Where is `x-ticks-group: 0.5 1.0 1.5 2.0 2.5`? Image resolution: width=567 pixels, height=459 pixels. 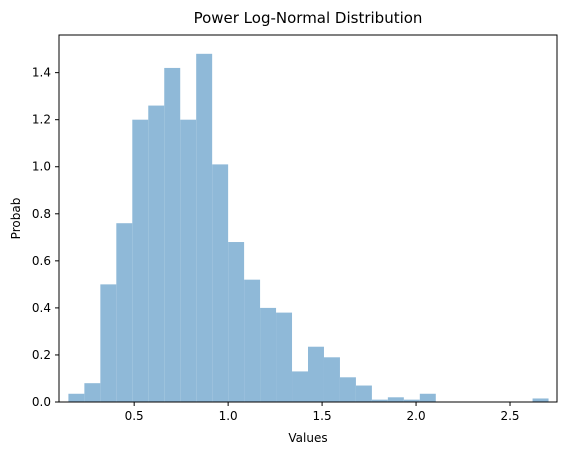
x-ticks-group: 0.5 1.0 1.5 2.0 2.5 is located at coordinates (322, 412).